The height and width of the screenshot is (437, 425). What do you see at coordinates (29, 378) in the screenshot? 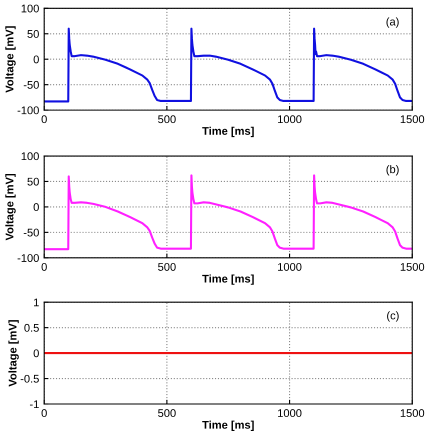
I see `y-tick-label: -0.5` at bounding box center [29, 378].